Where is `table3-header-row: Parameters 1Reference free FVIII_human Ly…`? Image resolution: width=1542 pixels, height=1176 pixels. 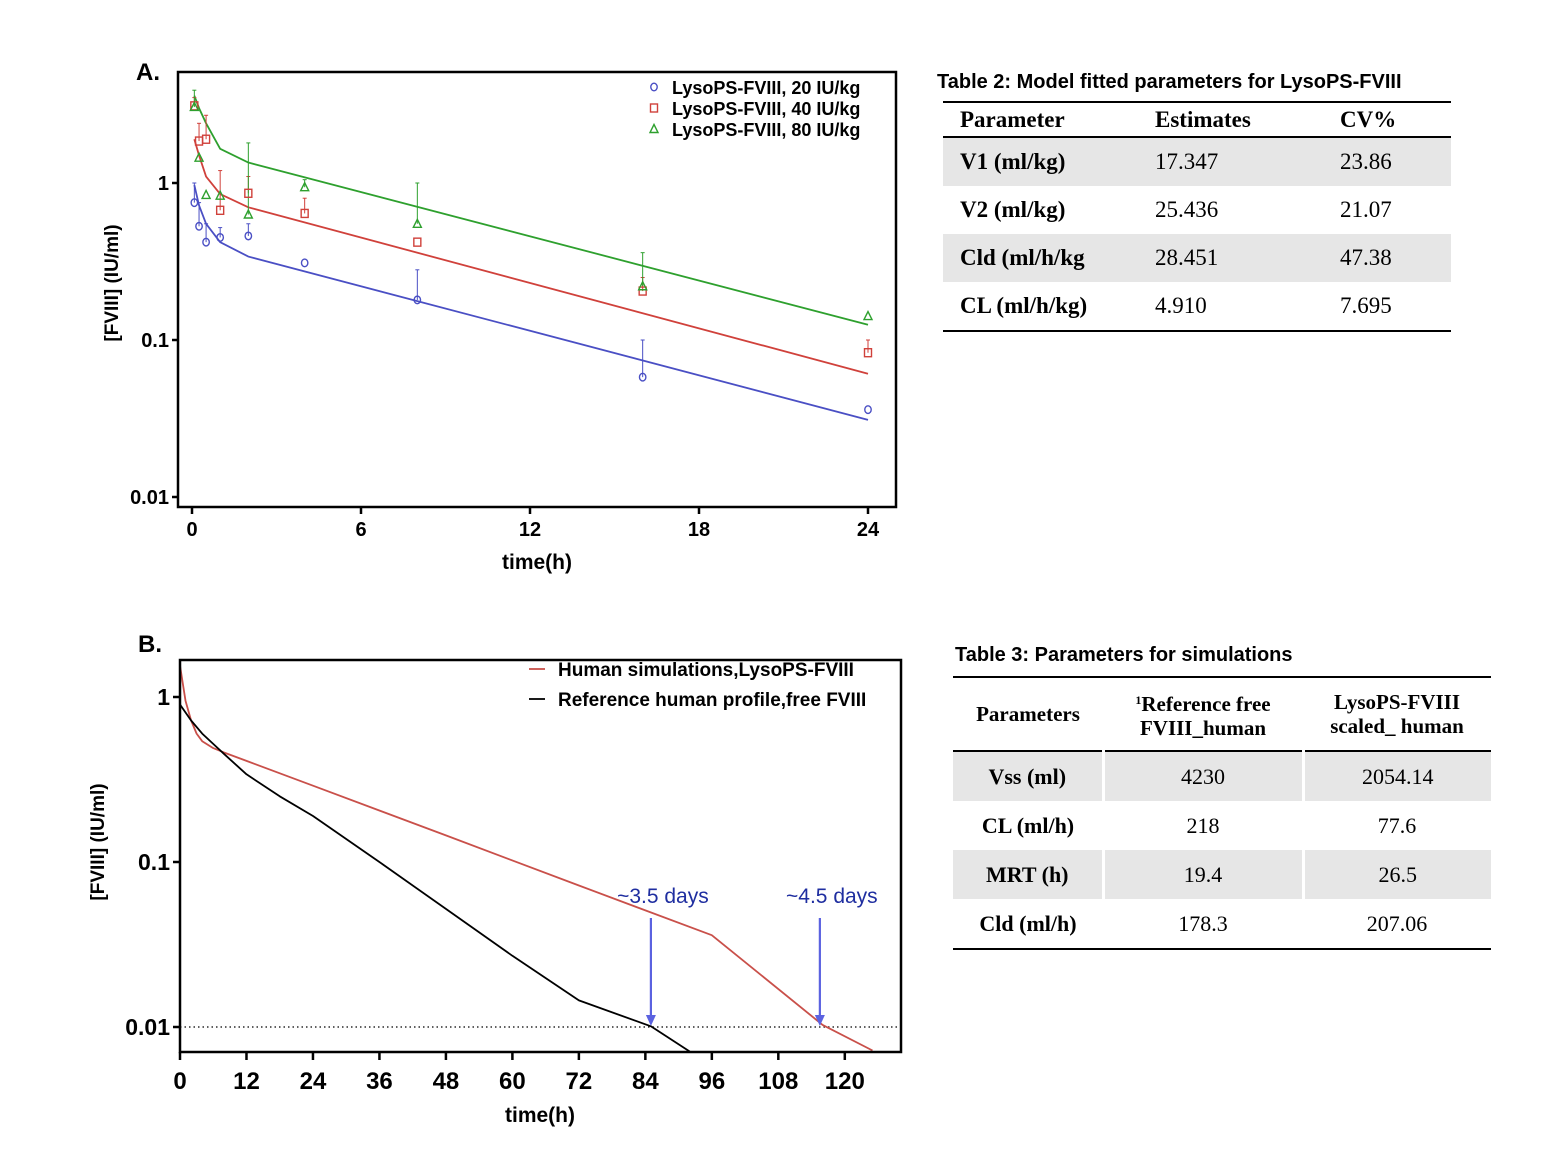 table3-header-row: Parameters 1Reference free FVIII_human Ly… is located at coordinates (1222, 714).